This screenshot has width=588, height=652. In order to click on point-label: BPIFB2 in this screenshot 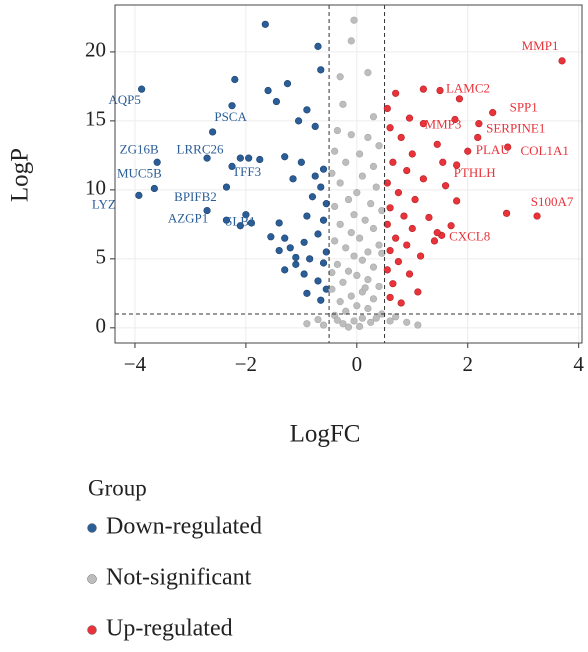, I will do `click(195, 196)`.